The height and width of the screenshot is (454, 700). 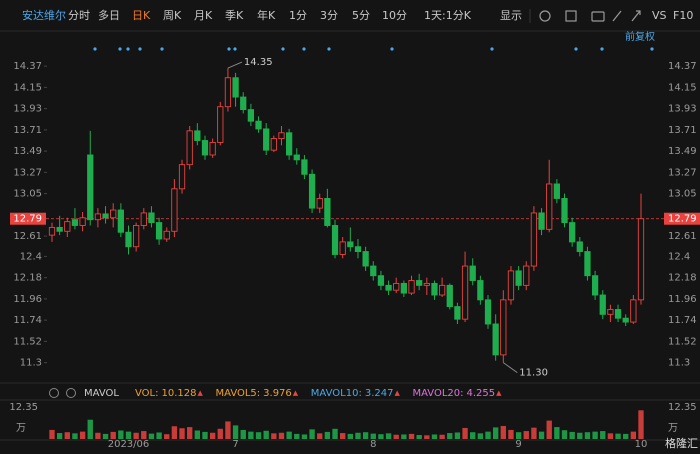 What do you see at coordinates (545, 16) in the screenshot?
I see `settings-icon` at bounding box center [545, 16].